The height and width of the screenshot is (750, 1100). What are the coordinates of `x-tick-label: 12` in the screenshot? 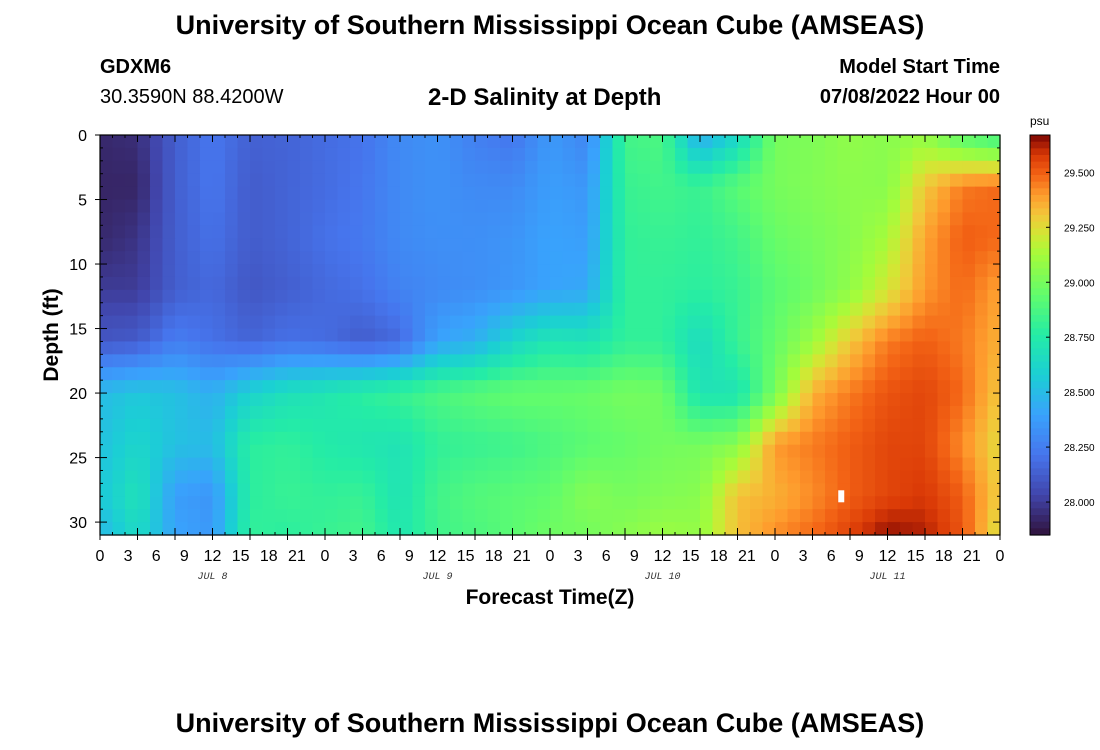 It's located at (213, 556).